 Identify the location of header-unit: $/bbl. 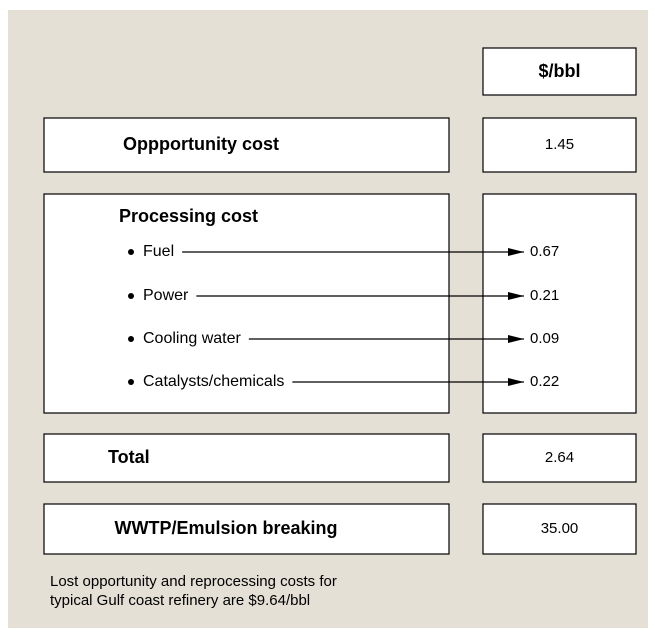
(559, 71).